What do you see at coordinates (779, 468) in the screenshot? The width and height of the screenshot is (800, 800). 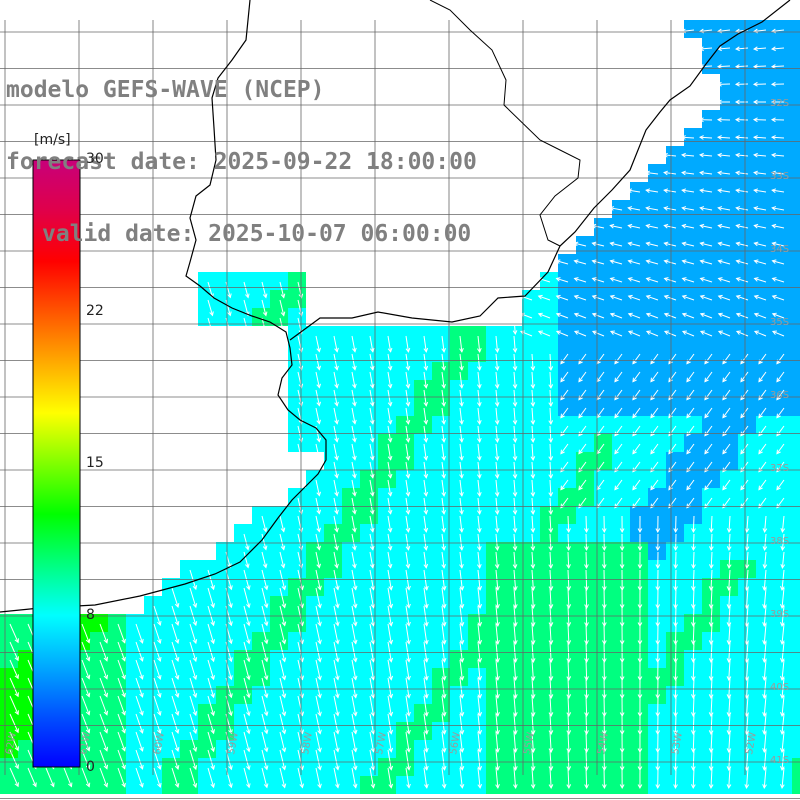 I see `latitude-label: 37S` at bounding box center [779, 468].